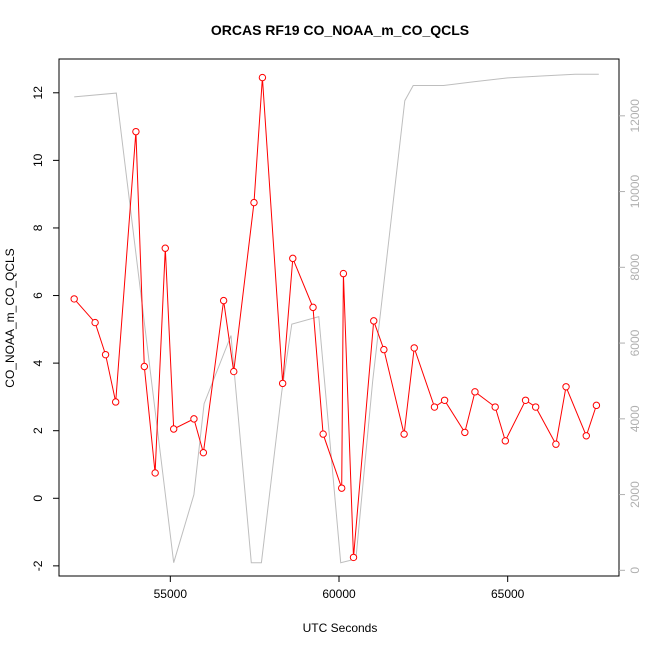  What do you see at coordinates (38, 295) in the screenshot?
I see `y-tick-label: 6` at bounding box center [38, 295].